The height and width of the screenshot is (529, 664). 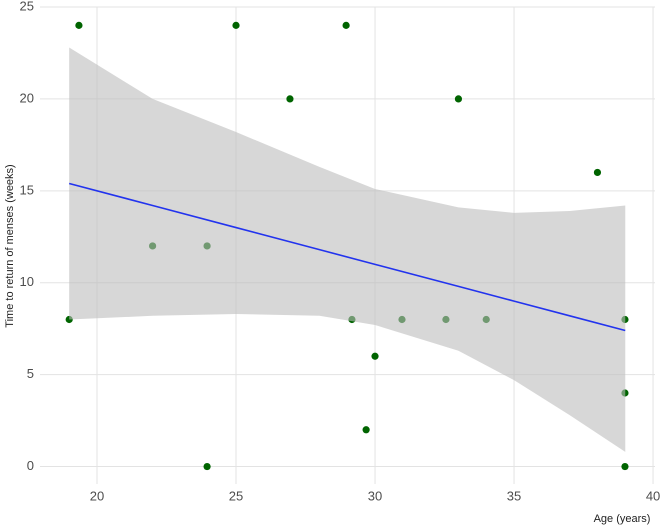 I want to click on x-tick-label: 25, so click(x=236, y=495).